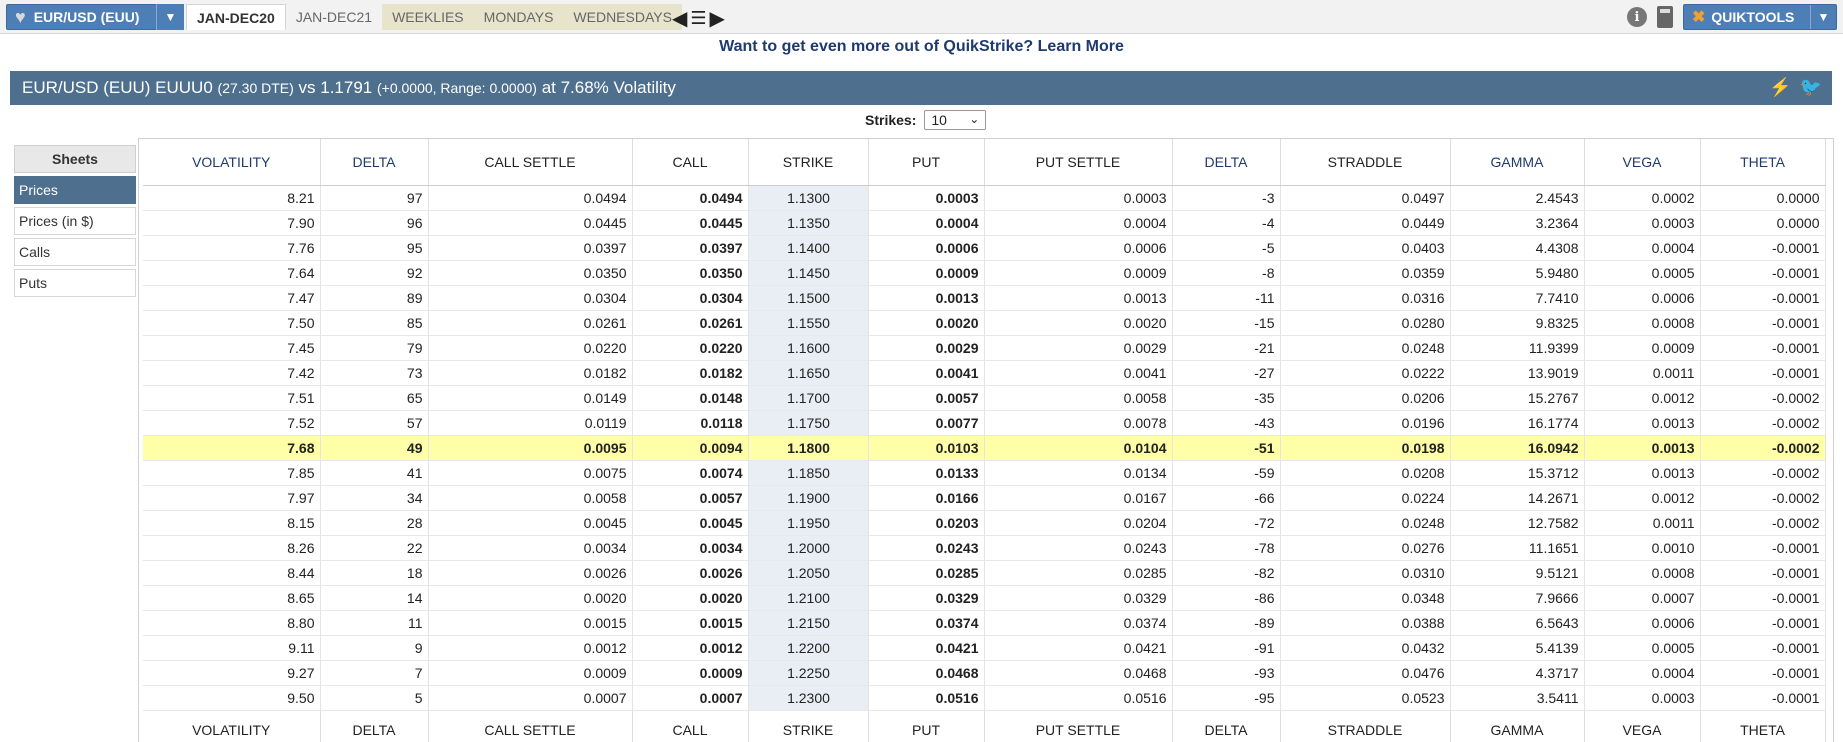 The width and height of the screenshot is (1843, 742). I want to click on column-header-theta: THETA, so click(1763, 162).